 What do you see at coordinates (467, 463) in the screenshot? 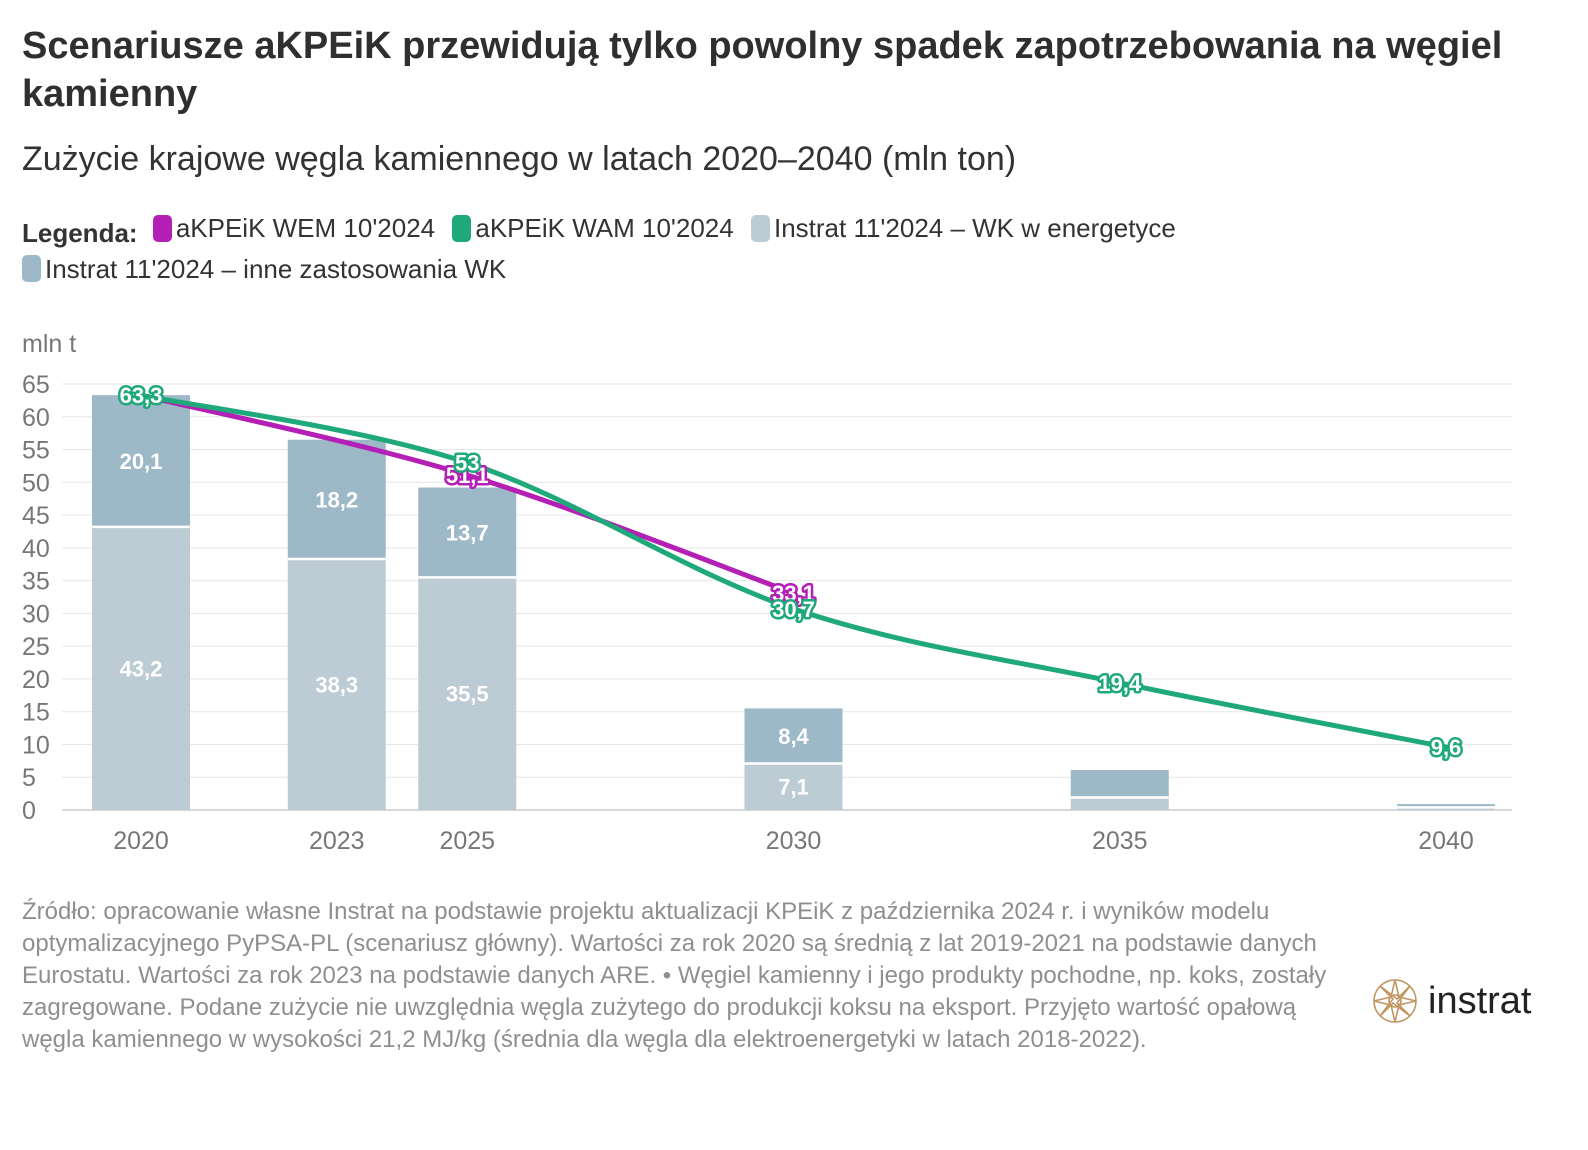
I see `line-value-label: 53` at bounding box center [467, 463].